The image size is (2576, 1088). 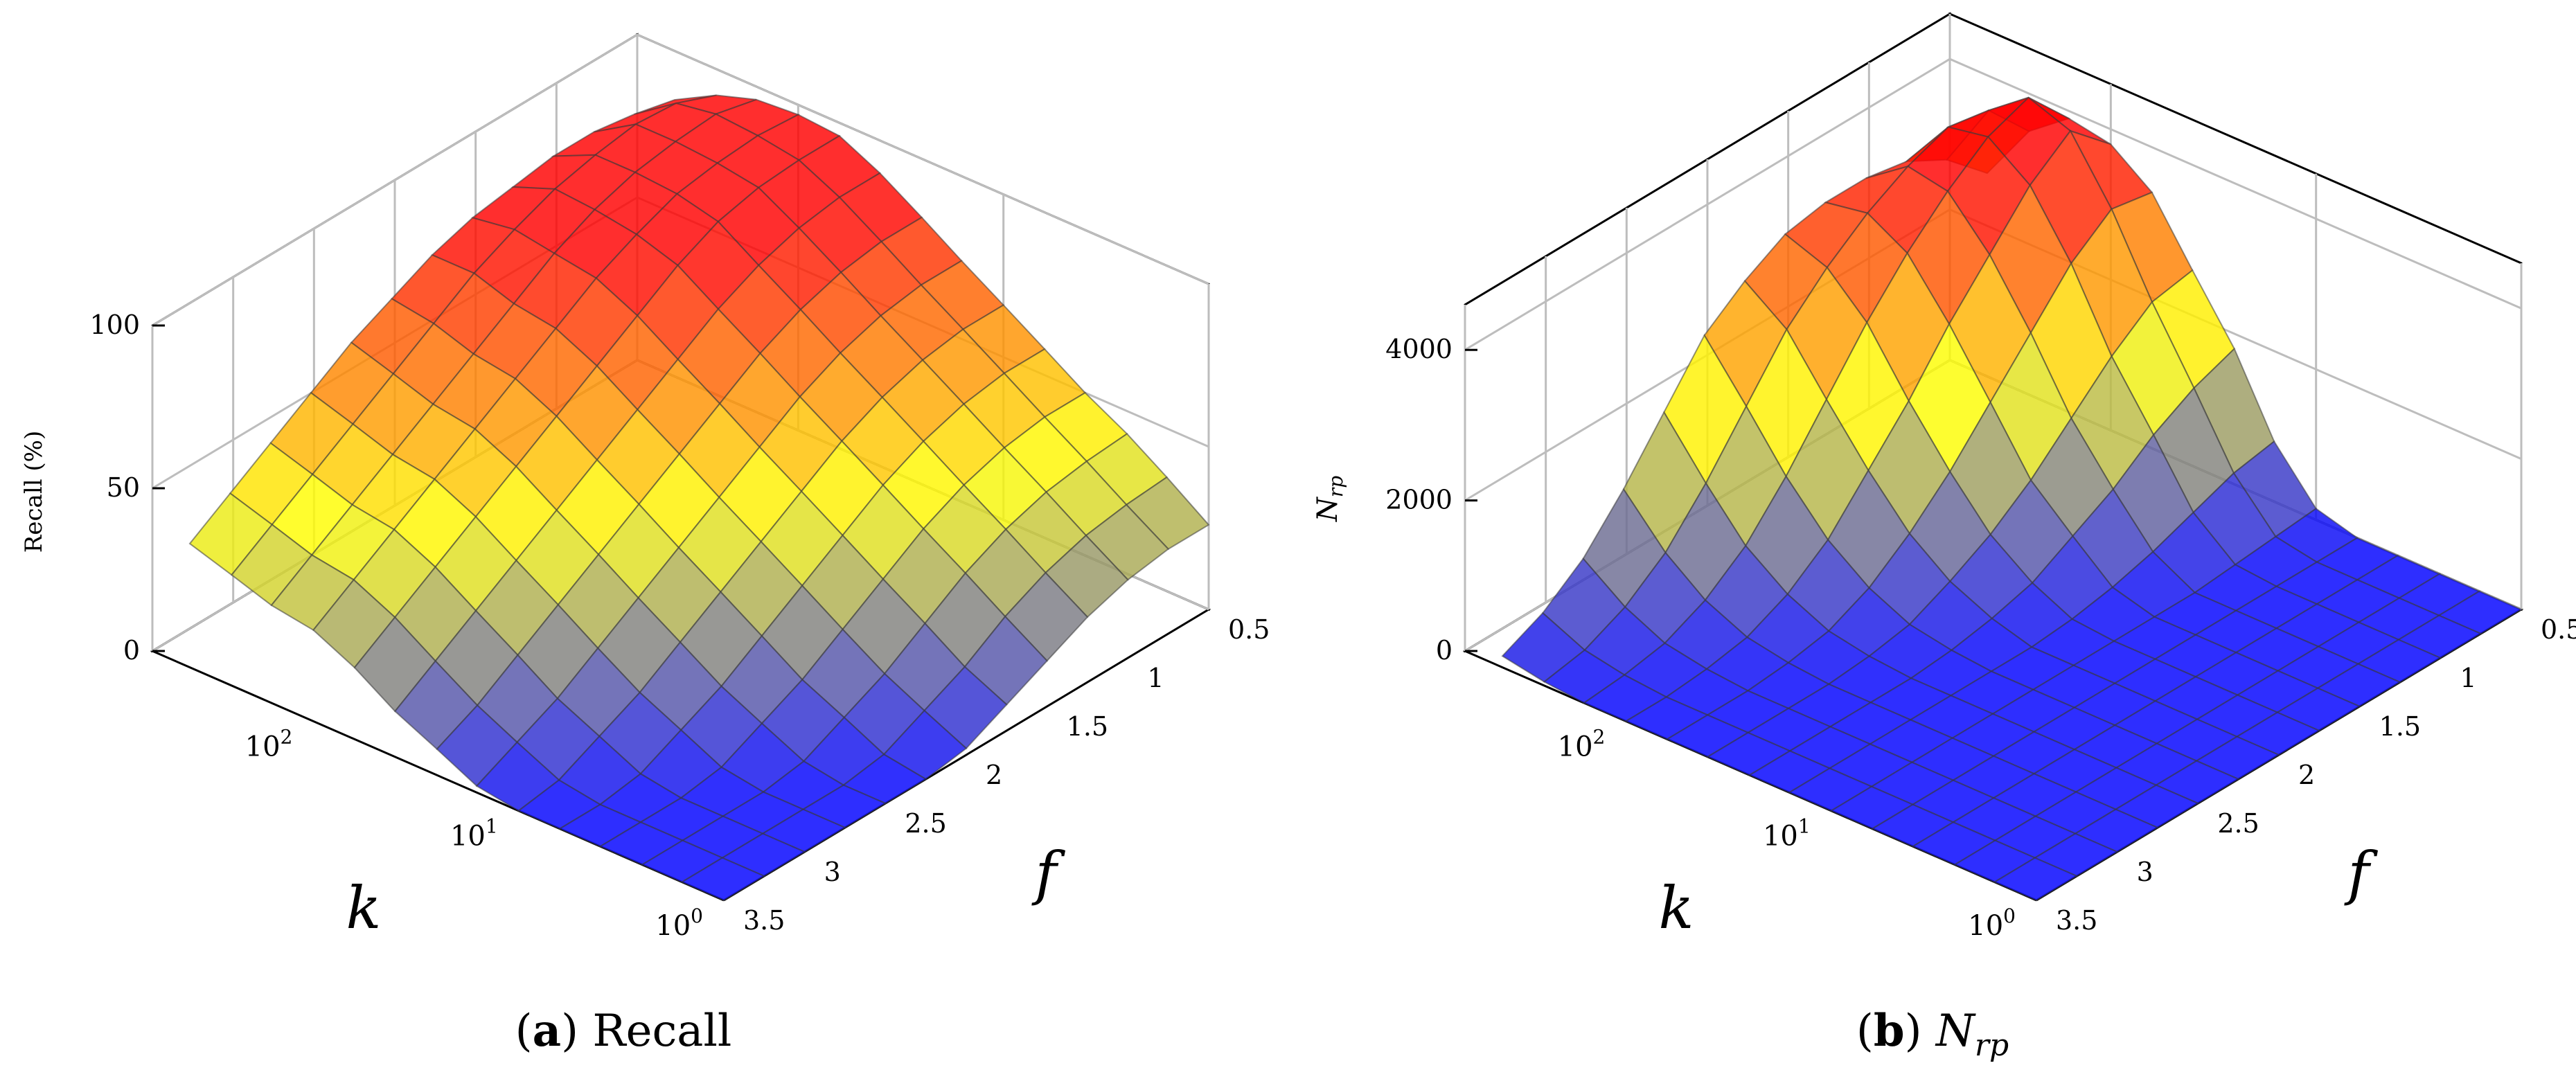 What do you see at coordinates (1889, 1031) in the screenshot?
I see `caption-b-label: b` at bounding box center [1889, 1031].